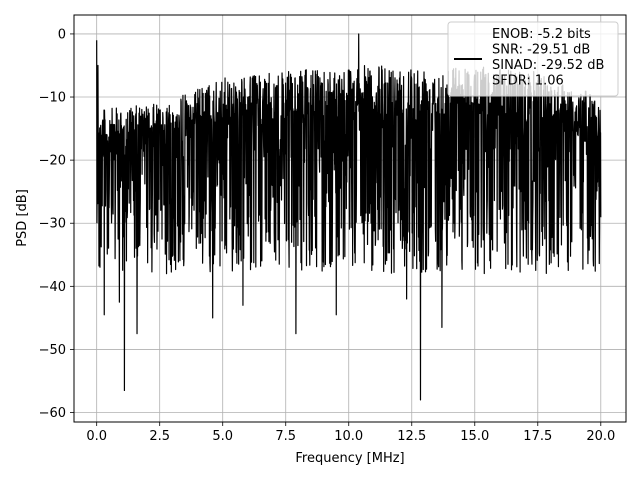 The image size is (640, 480). I want to click on x-tick-label: 5.0, so click(222, 436).